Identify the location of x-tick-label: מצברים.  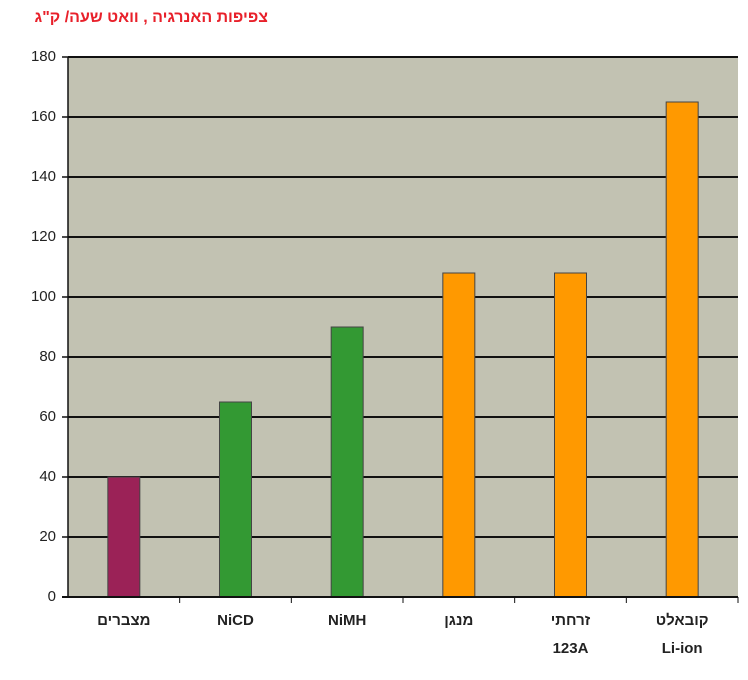
(123, 620).